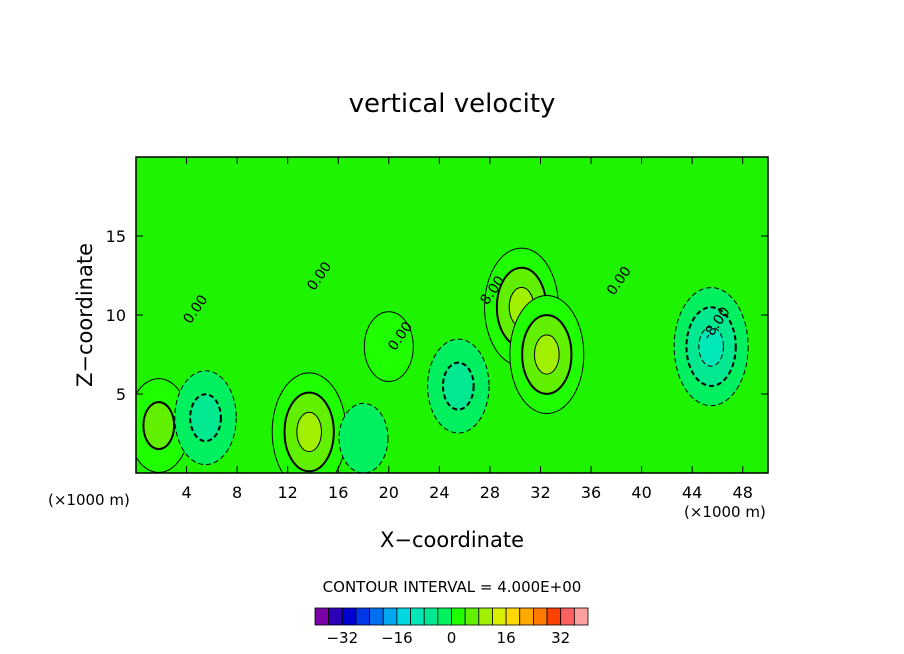 The height and width of the screenshot is (654, 904). What do you see at coordinates (452, 638) in the screenshot?
I see `colorbar-tick-label: 0` at bounding box center [452, 638].